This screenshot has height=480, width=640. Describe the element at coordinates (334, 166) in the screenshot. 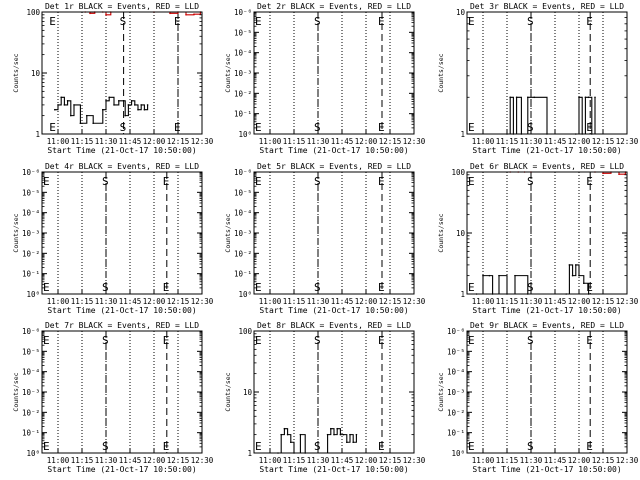

I see `panel-title: Det 5r BLACK = Events, RED = LLD` at that location.